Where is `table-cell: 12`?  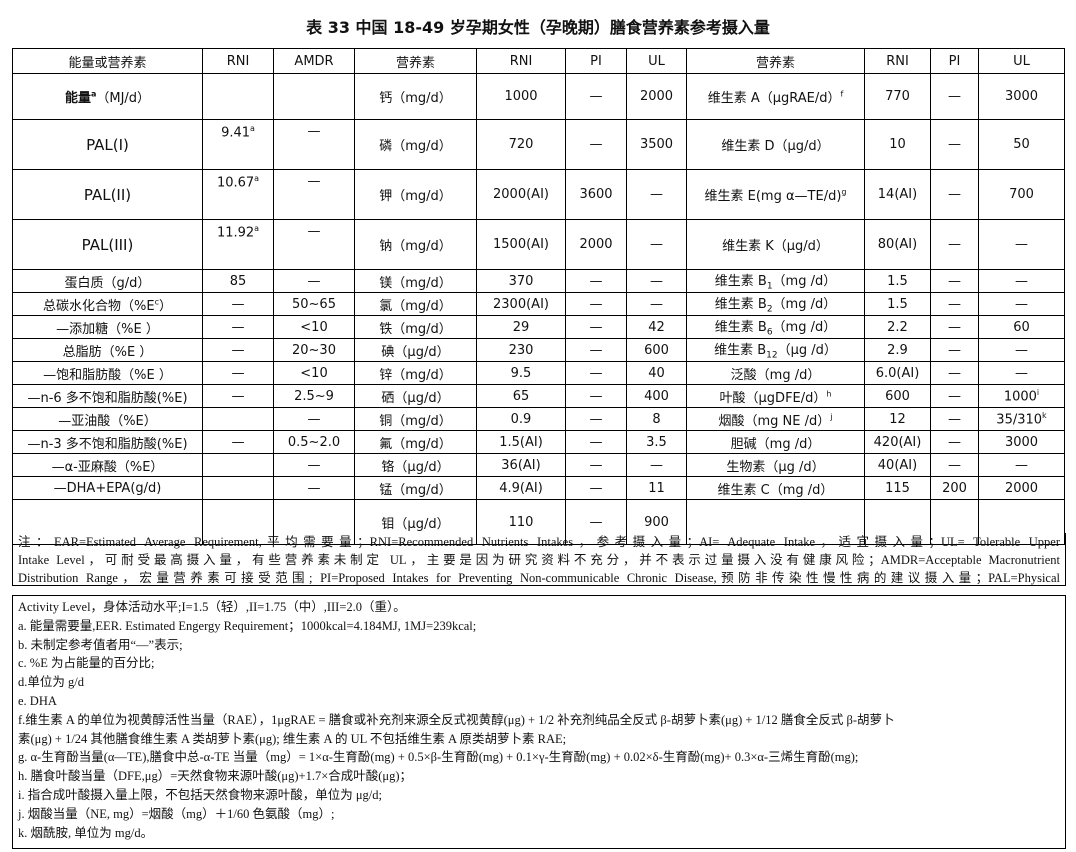 table-cell: 12 is located at coordinates (897, 419).